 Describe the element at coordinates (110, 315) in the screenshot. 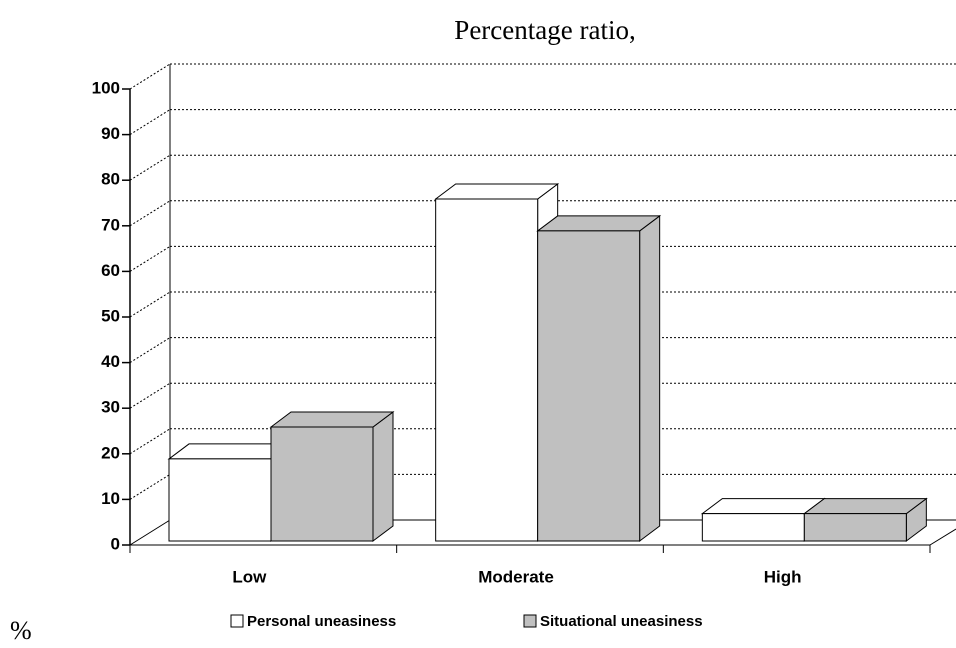

I see `y-tick-label: 50` at that location.